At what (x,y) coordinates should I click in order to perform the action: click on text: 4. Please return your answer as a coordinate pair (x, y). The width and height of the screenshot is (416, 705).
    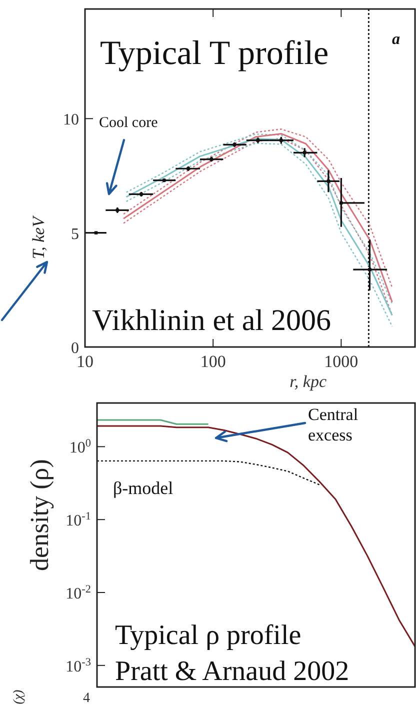
    Looking at the image, I should click on (86, 698).